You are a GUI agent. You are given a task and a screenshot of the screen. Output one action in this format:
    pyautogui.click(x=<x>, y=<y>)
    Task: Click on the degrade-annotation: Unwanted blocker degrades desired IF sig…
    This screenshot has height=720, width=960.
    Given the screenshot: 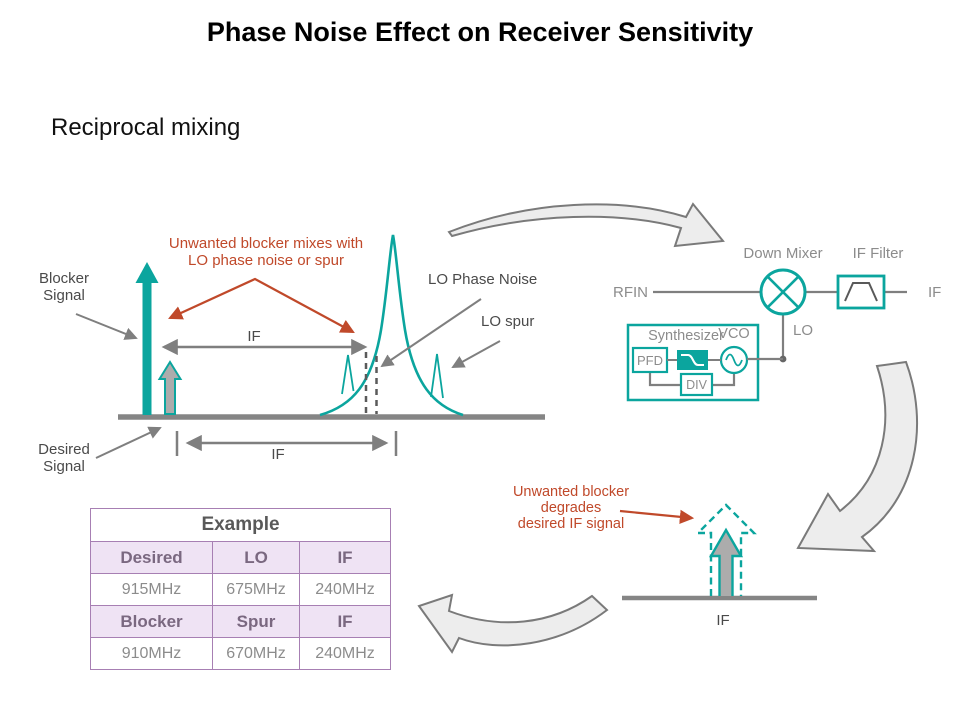 What is the action you would take?
    pyautogui.click(x=571, y=508)
    